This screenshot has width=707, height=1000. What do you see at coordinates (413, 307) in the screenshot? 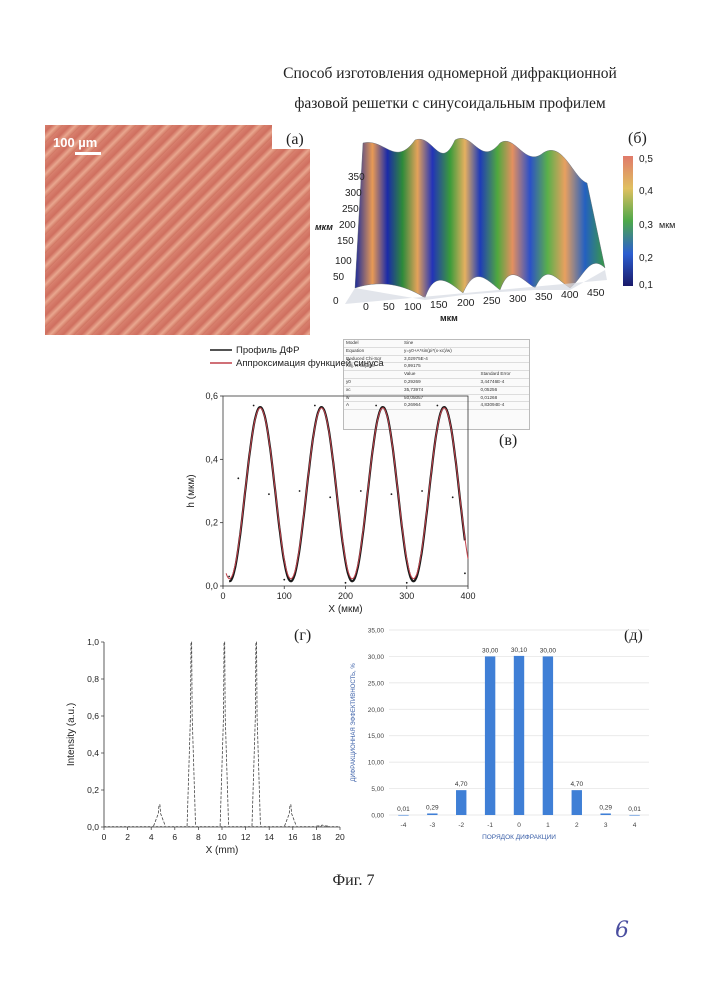
I see `surface-x-tick: 100` at bounding box center [413, 307].